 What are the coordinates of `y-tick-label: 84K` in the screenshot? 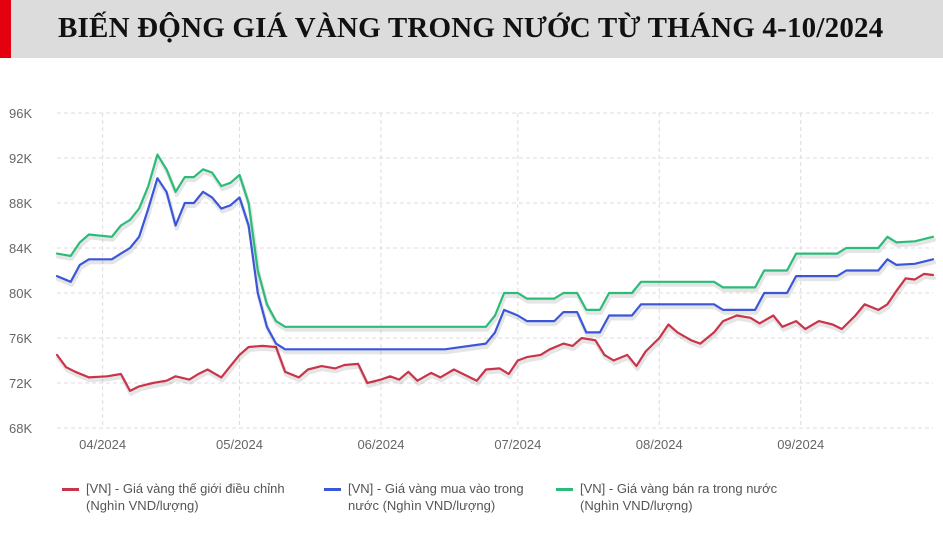 It's located at (20, 248).